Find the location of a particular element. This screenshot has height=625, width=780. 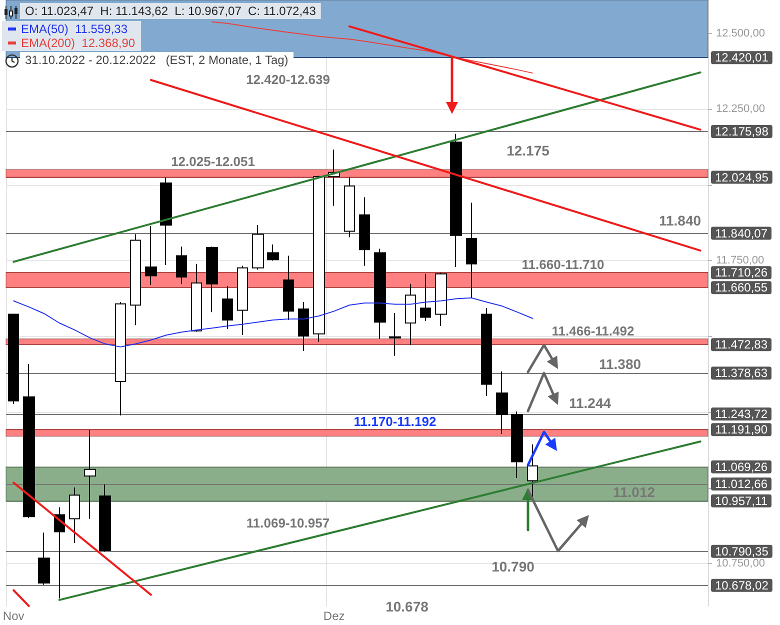

text: 31.10.2022 - 20.12.2022 (EST, 2 Monate, 1 Tag) is located at coordinates (156, 60).